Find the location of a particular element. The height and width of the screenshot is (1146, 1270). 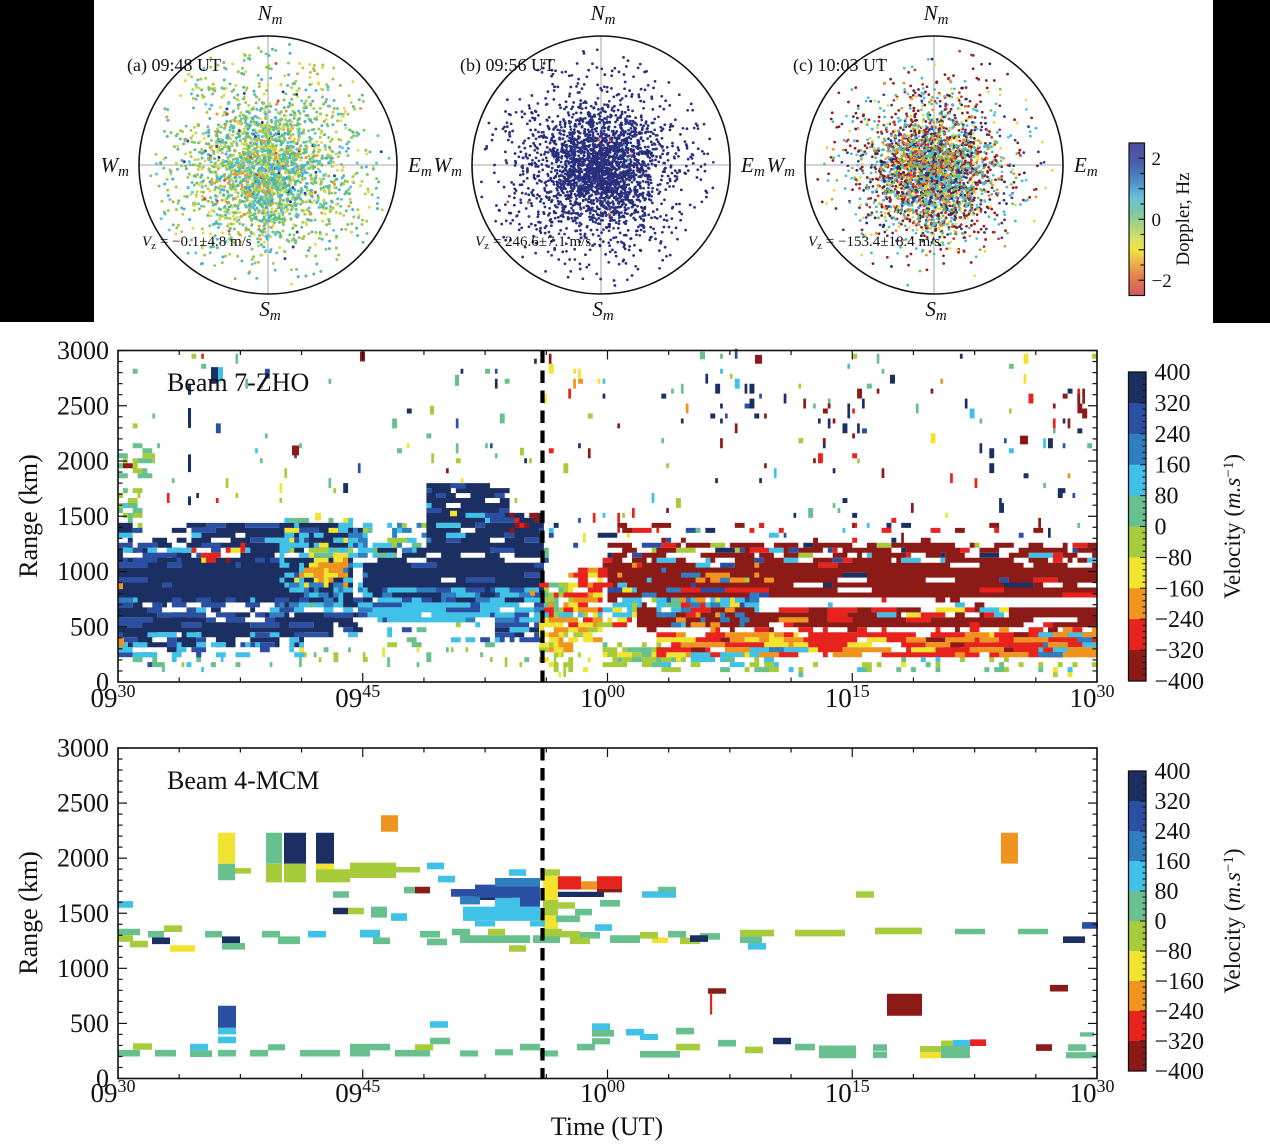

svg-text: Vz = −153.4±18.4 m/s is located at coordinates (874, 243).